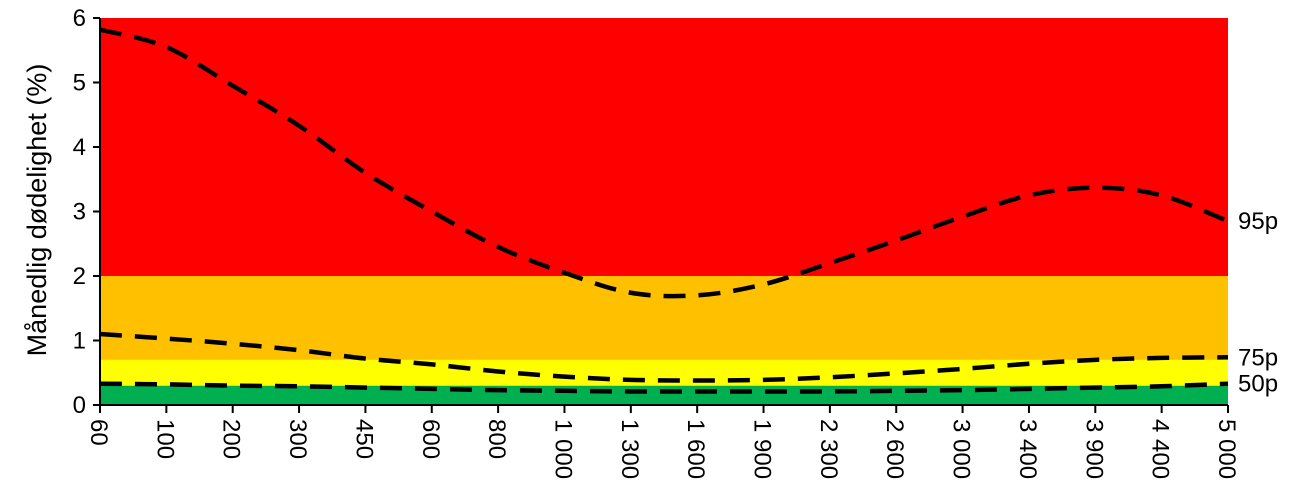 This screenshot has width=1302, height=490. Describe the element at coordinates (1258, 357) in the screenshot. I see `series-label-75p: 75p` at that location.